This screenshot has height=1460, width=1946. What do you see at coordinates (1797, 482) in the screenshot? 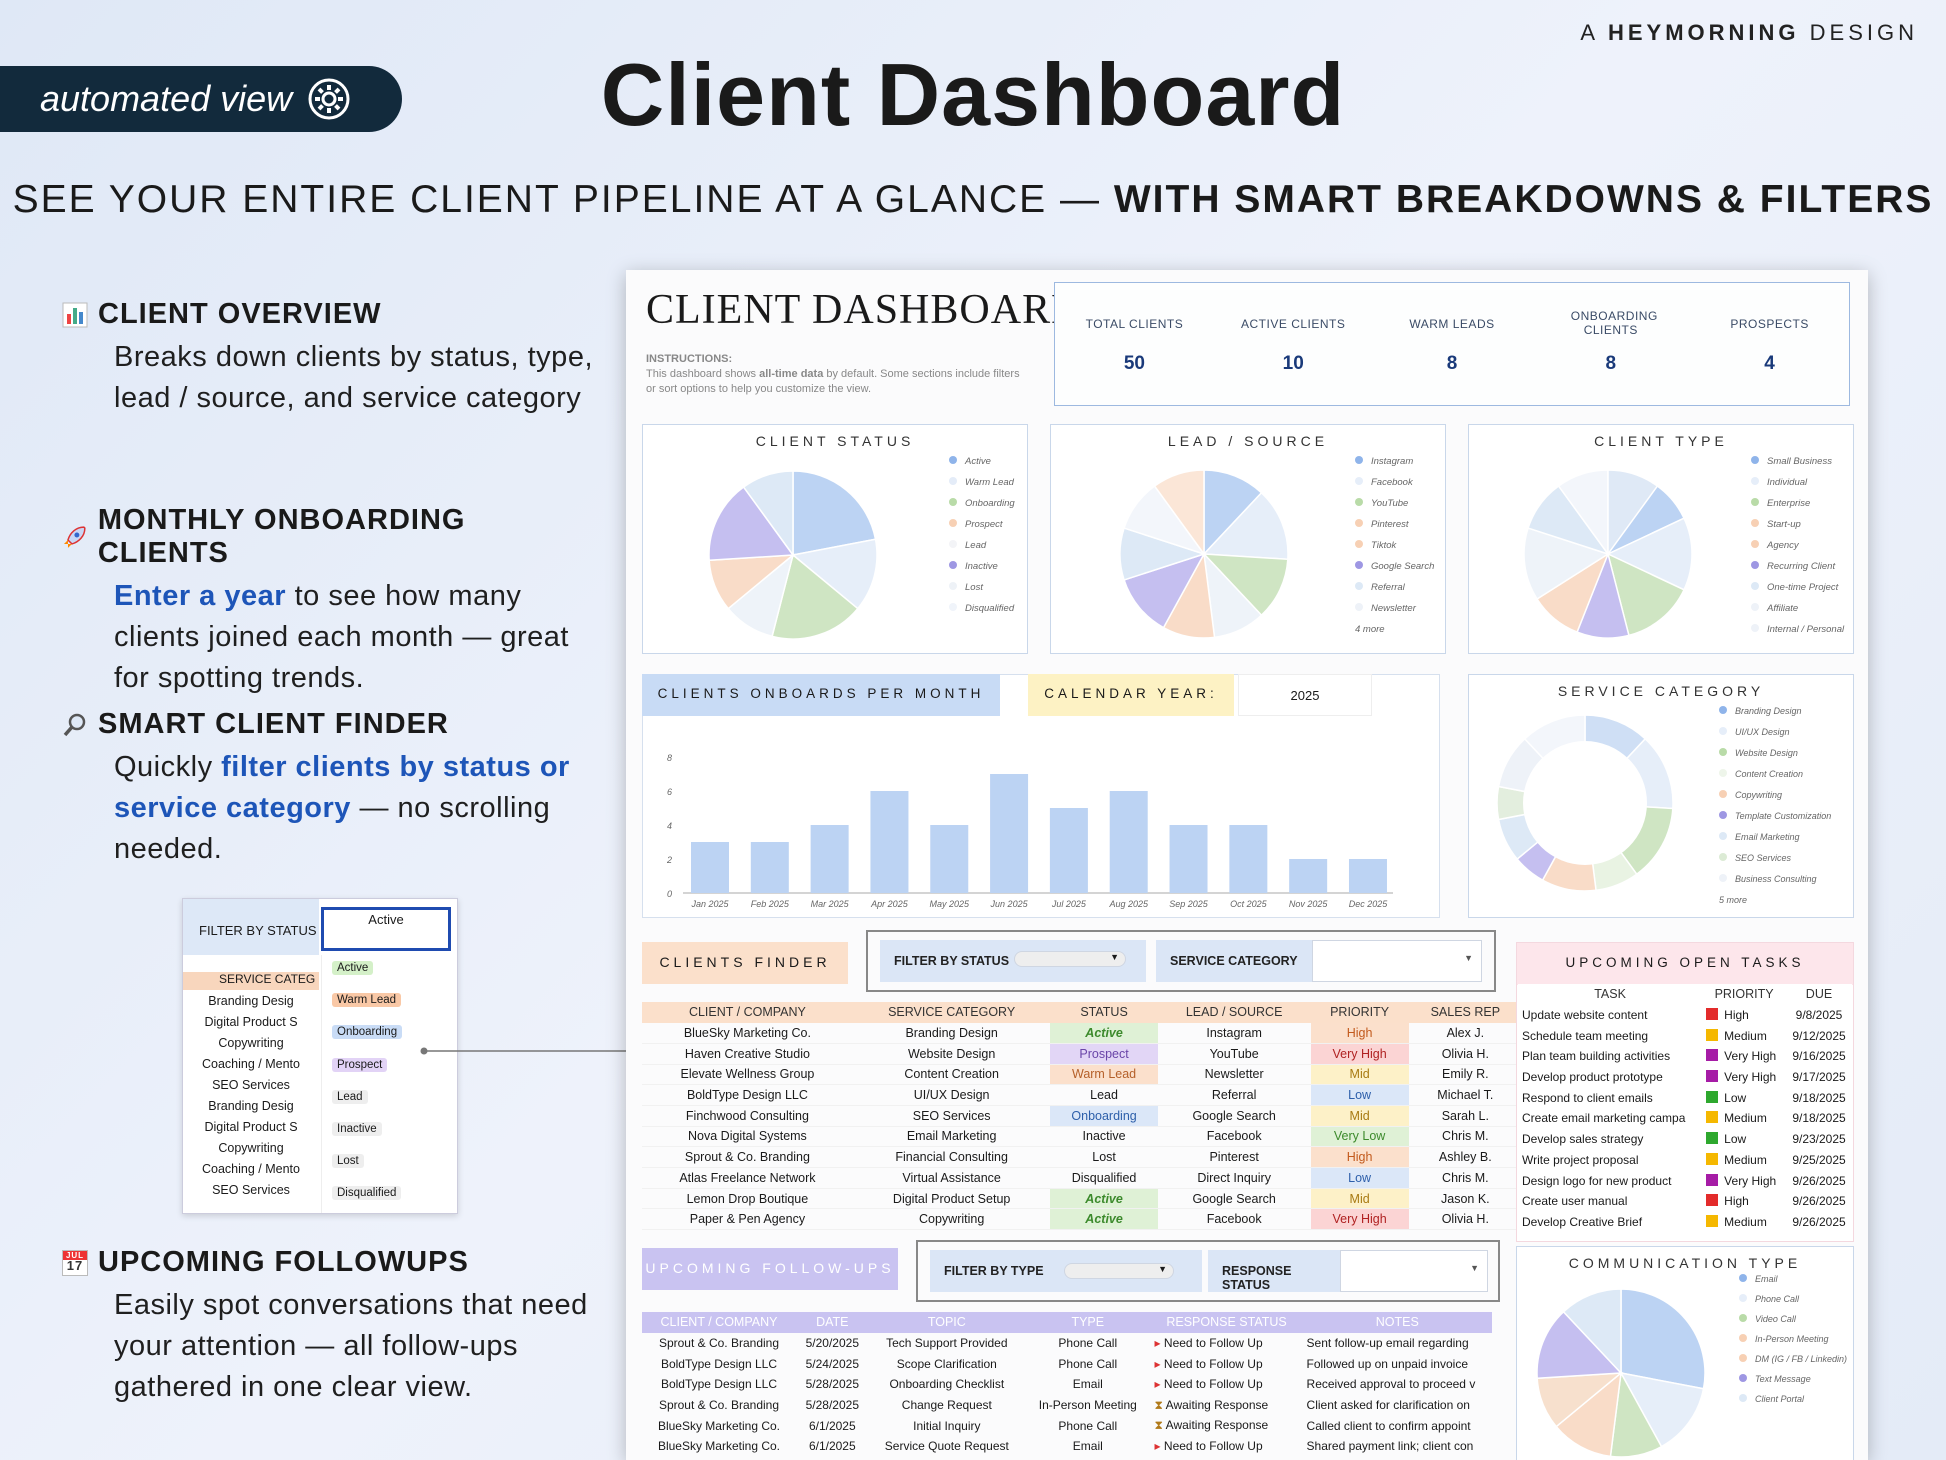
I see `legend-item: Individual` at bounding box center [1797, 482].